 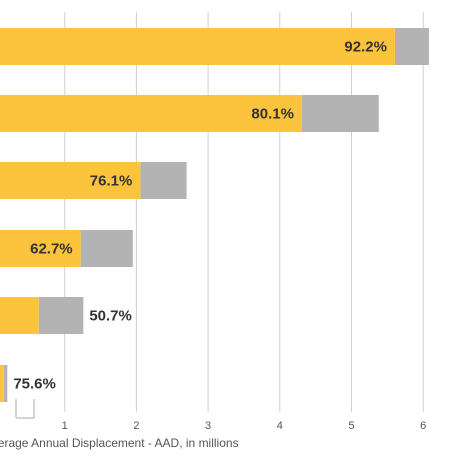 What do you see at coordinates (110, 316) in the screenshot?
I see `bar-value-label-5: 50.7%` at bounding box center [110, 316].